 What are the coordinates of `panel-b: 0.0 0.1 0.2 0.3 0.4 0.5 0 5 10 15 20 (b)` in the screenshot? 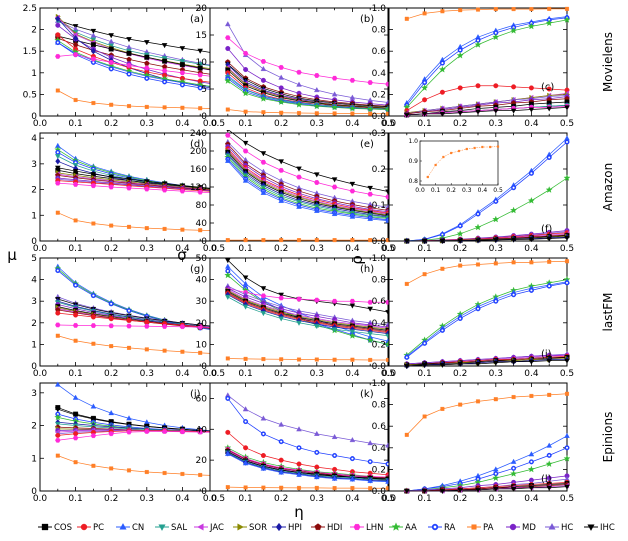 It's located at (296, 66).